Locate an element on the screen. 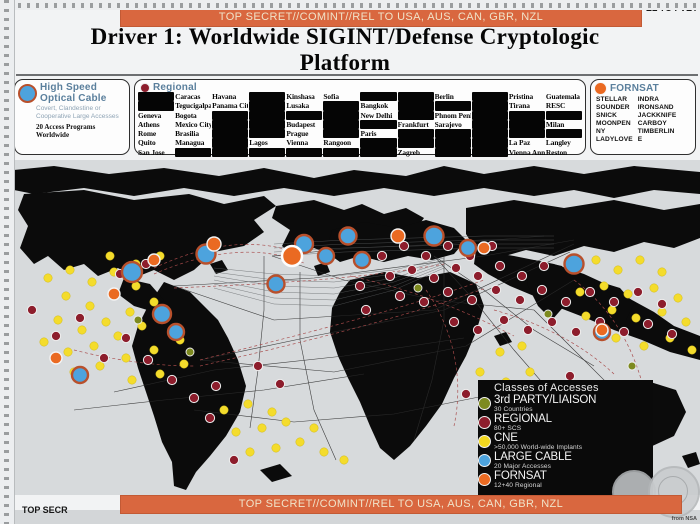  legend-sublabel: >50,000 World-wide Implants is located at coordinates (538, 447).